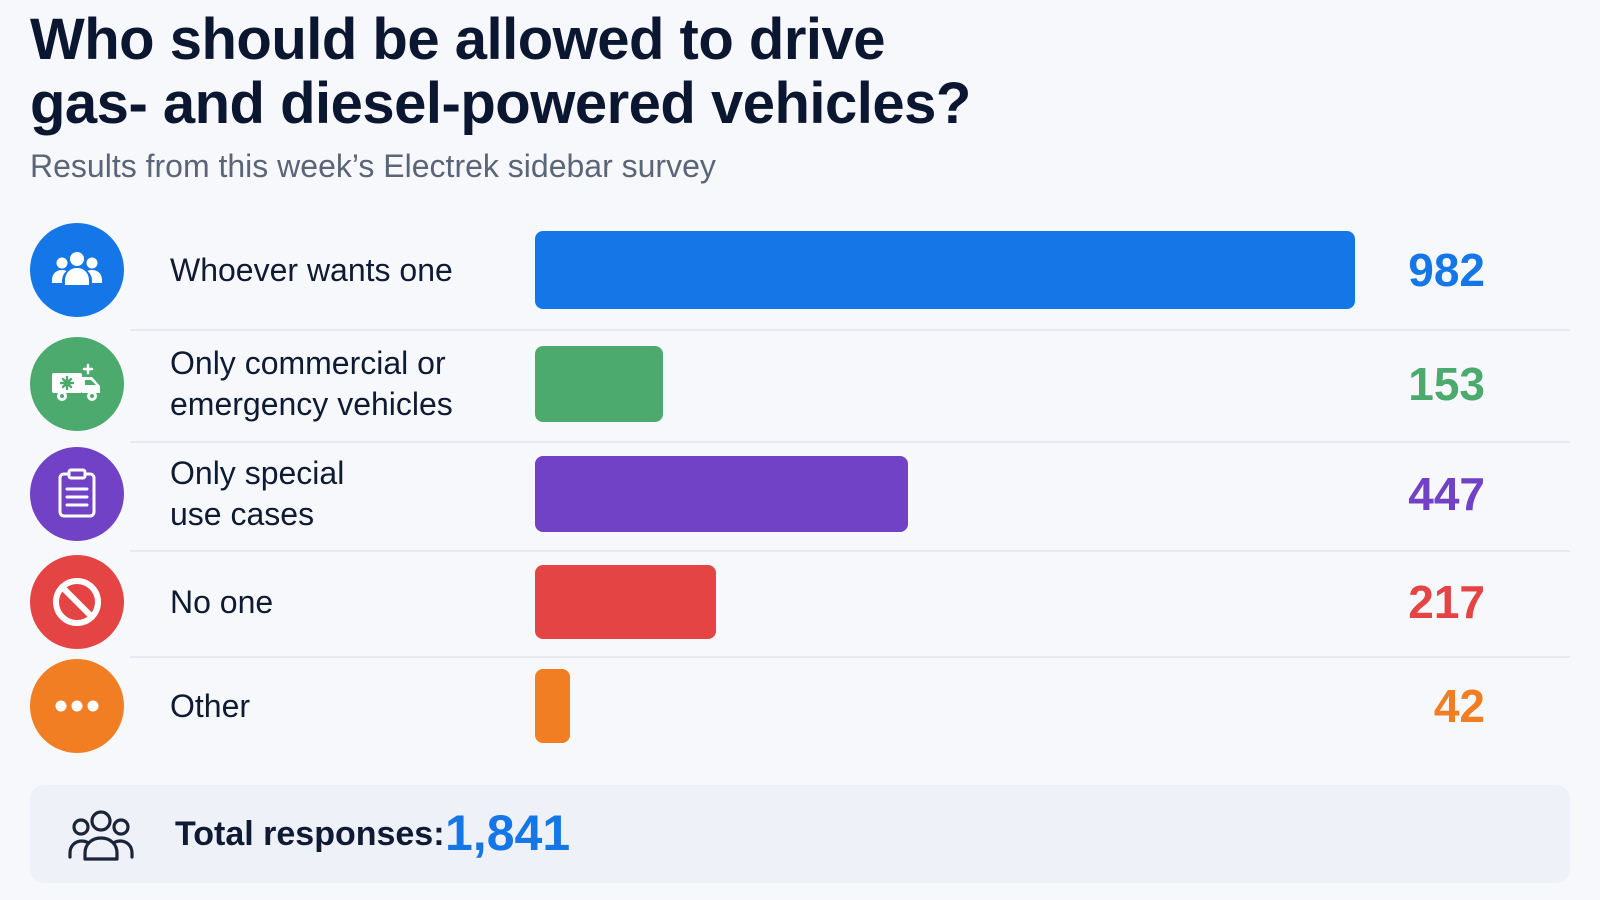  I want to click on category-label: Only commercial or emergency vehicles, so click(340, 384).